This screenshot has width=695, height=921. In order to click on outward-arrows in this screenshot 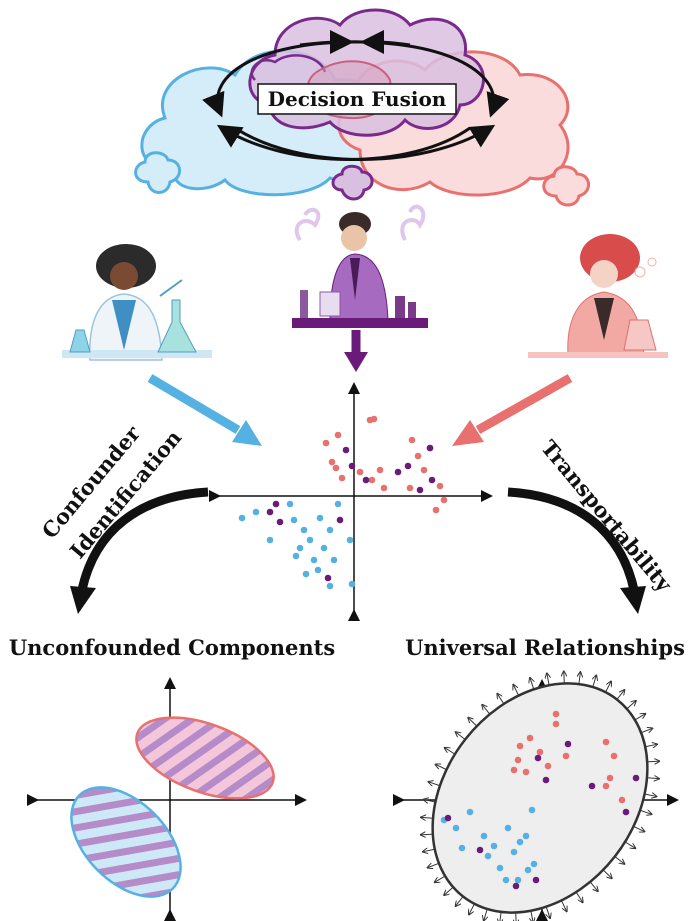, I will do `click(540, 796)`.